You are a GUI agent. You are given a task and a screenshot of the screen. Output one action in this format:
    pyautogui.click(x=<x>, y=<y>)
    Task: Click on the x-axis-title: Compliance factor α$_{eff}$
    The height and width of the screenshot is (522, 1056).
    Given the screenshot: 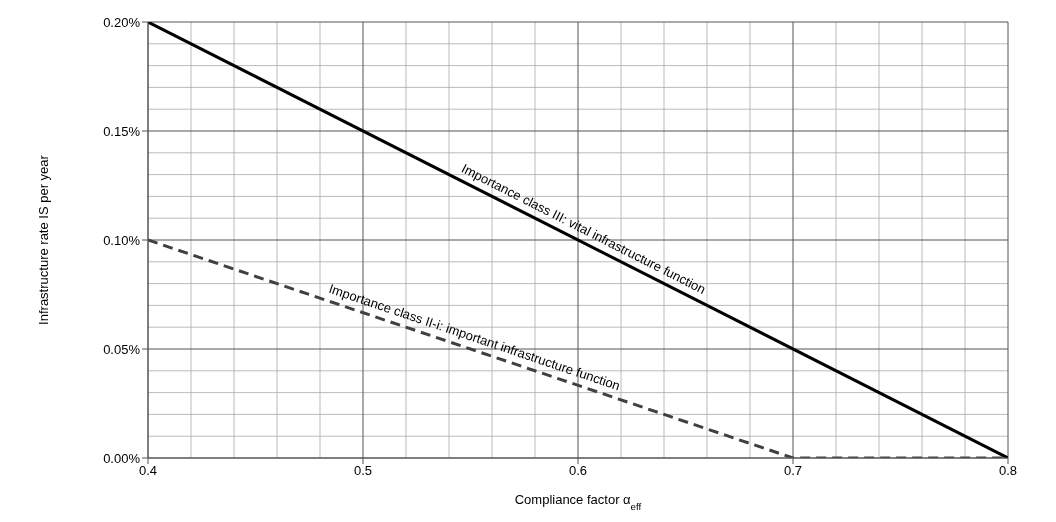 What is the action you would take?
    pyautogui.click(x=578, y=502)
    